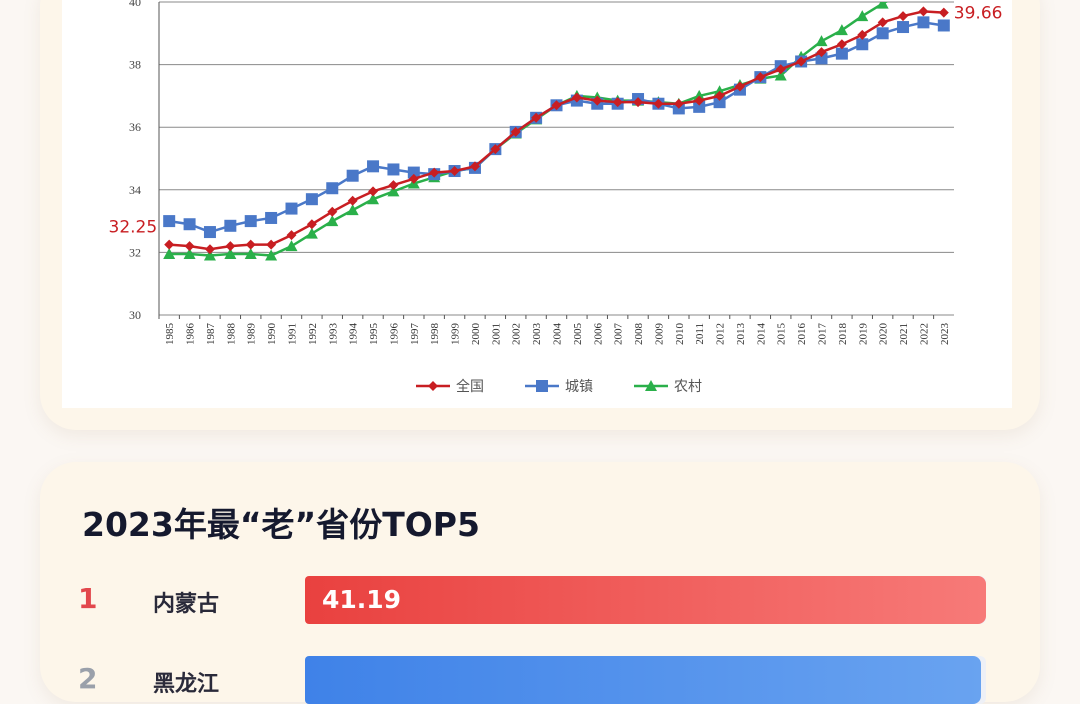  I want to click on ranking-row-1: 1 内蒙古 41.19, so click(540, 600).